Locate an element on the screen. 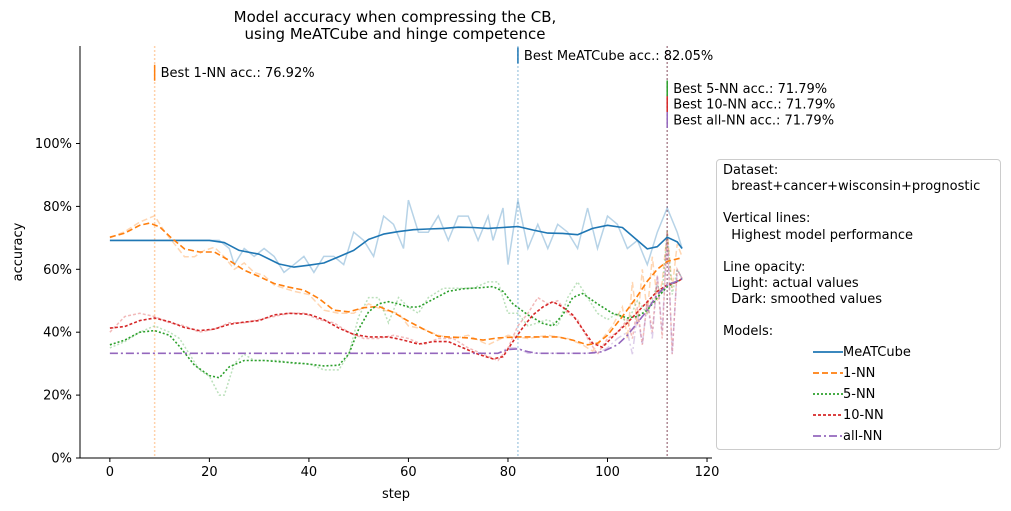 The height and width of the screenshot is (511, 1011). smooth-line-all-nn is located at coordinates (396, 316).